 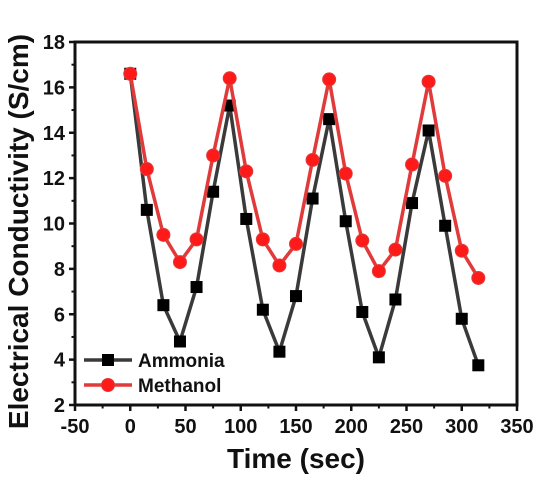 What do you see at coordinates (240, 427) in the screenshot?
I see `x-tick-label: 100` at bounding box center [240, 427].